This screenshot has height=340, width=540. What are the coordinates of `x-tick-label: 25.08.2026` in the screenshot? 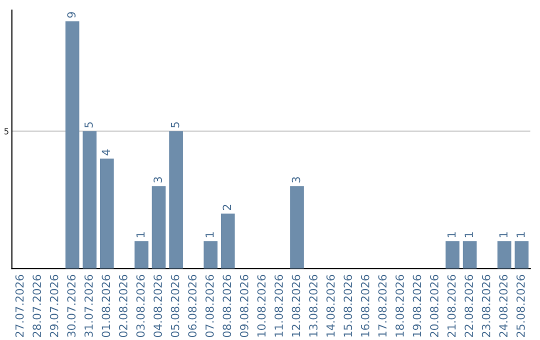 It's located at (520, 305).